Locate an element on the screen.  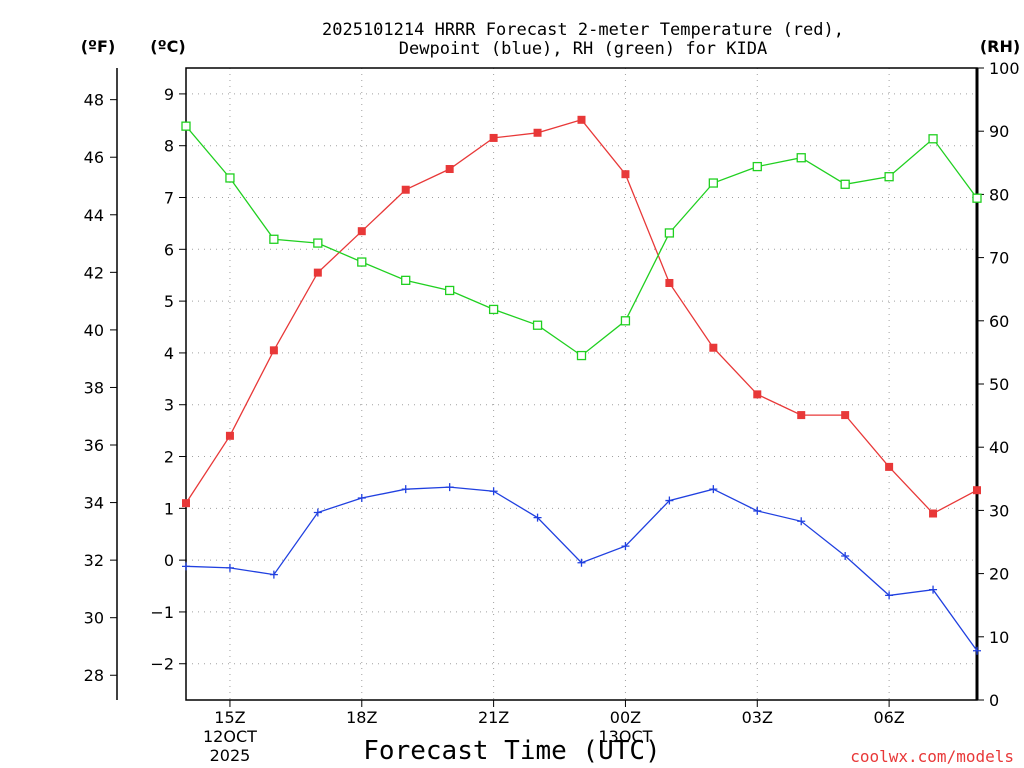
rh-tick-label: 50 is located at coordinates (999, 384).